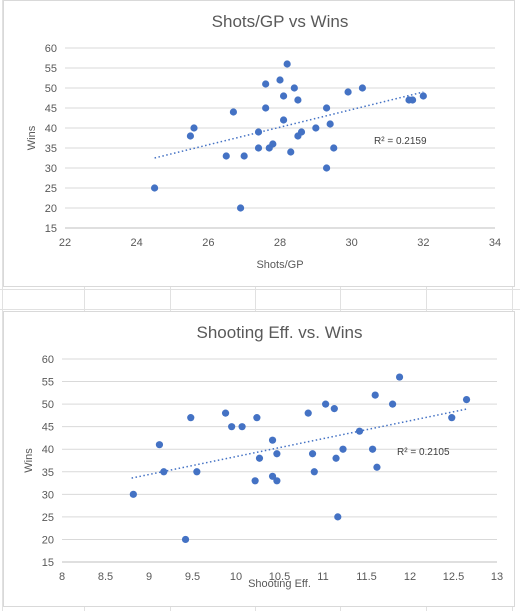 The height and width of the screenshot is (611, 520). I want to click on x-tick-label: 9.5, so click(192, 577).